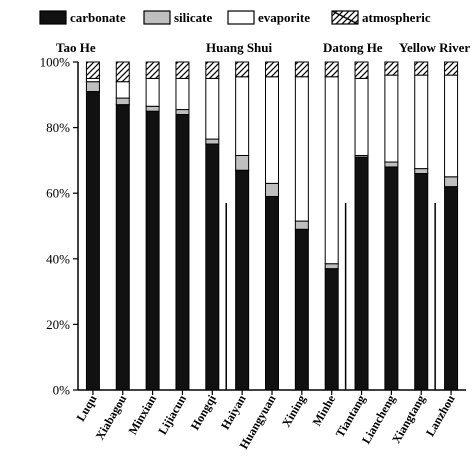 The height and width of the screenshot is (474, 474). What do you see at coordinates (241, 17) in the screenshot?
I see `legend-swatch-evaporite` at bounding box center [241, 17].